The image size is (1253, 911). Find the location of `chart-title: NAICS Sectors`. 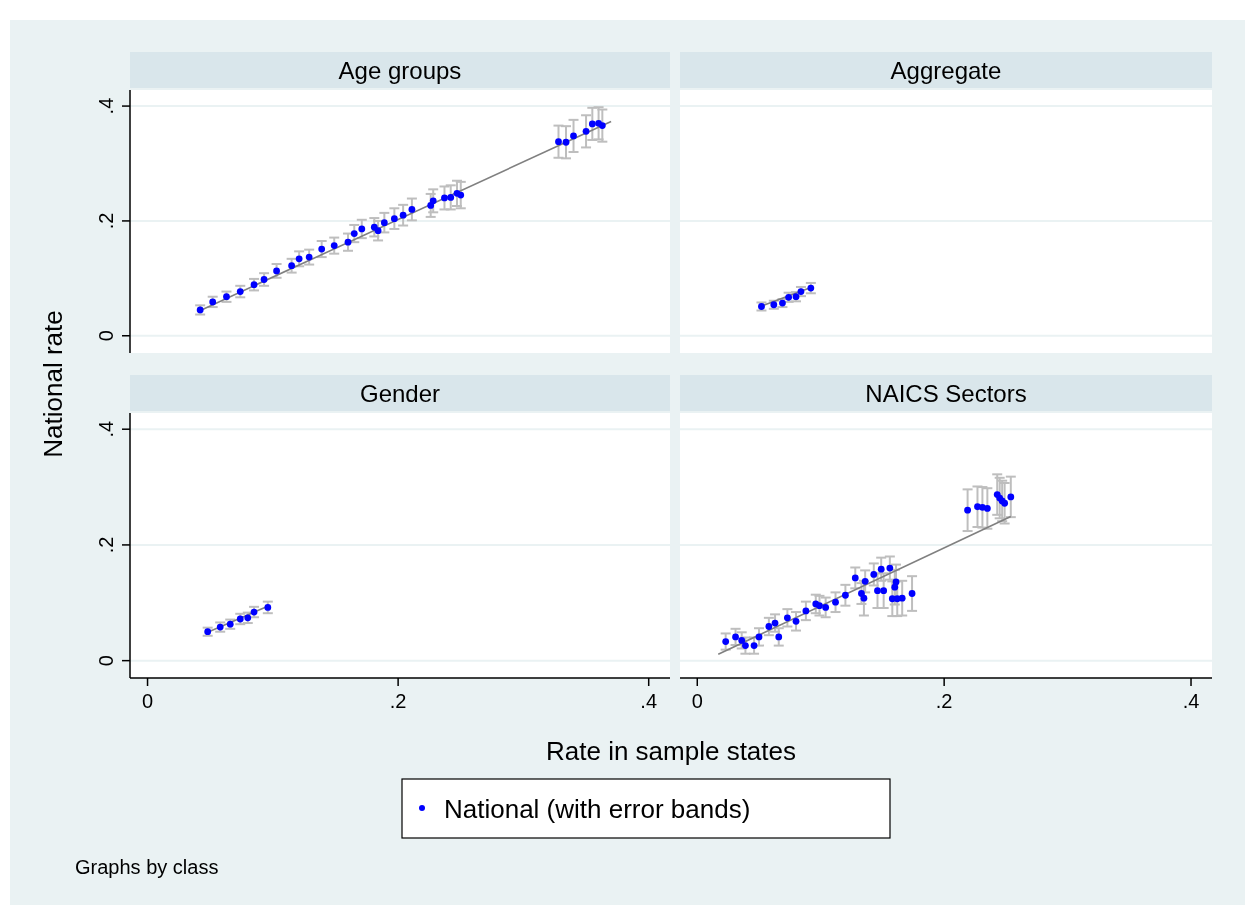

chart-title: NAICS Sectors is located at coordinates (946, 393).